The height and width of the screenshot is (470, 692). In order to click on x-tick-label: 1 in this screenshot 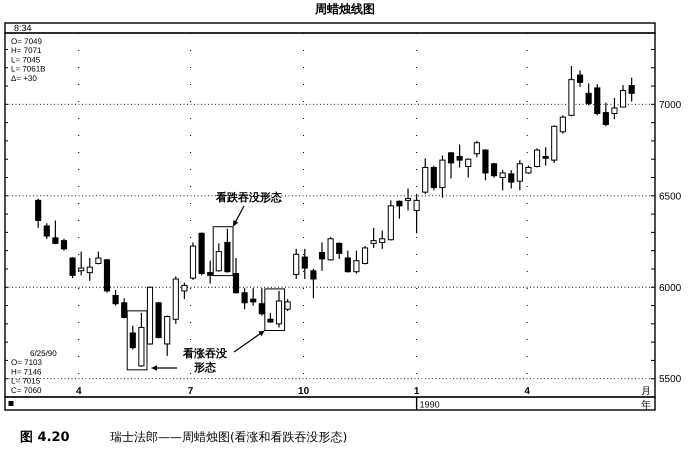, I will do `click(417, 391)`.